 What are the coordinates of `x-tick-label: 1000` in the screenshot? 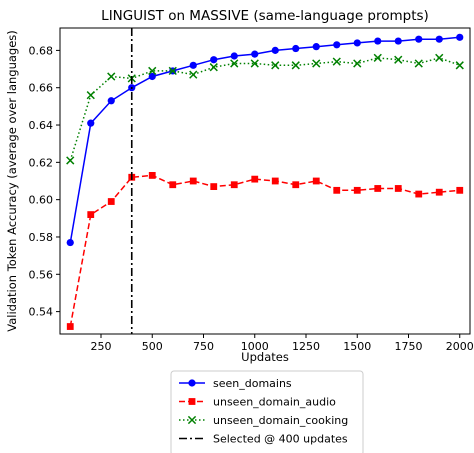 It's located at (255, 346).